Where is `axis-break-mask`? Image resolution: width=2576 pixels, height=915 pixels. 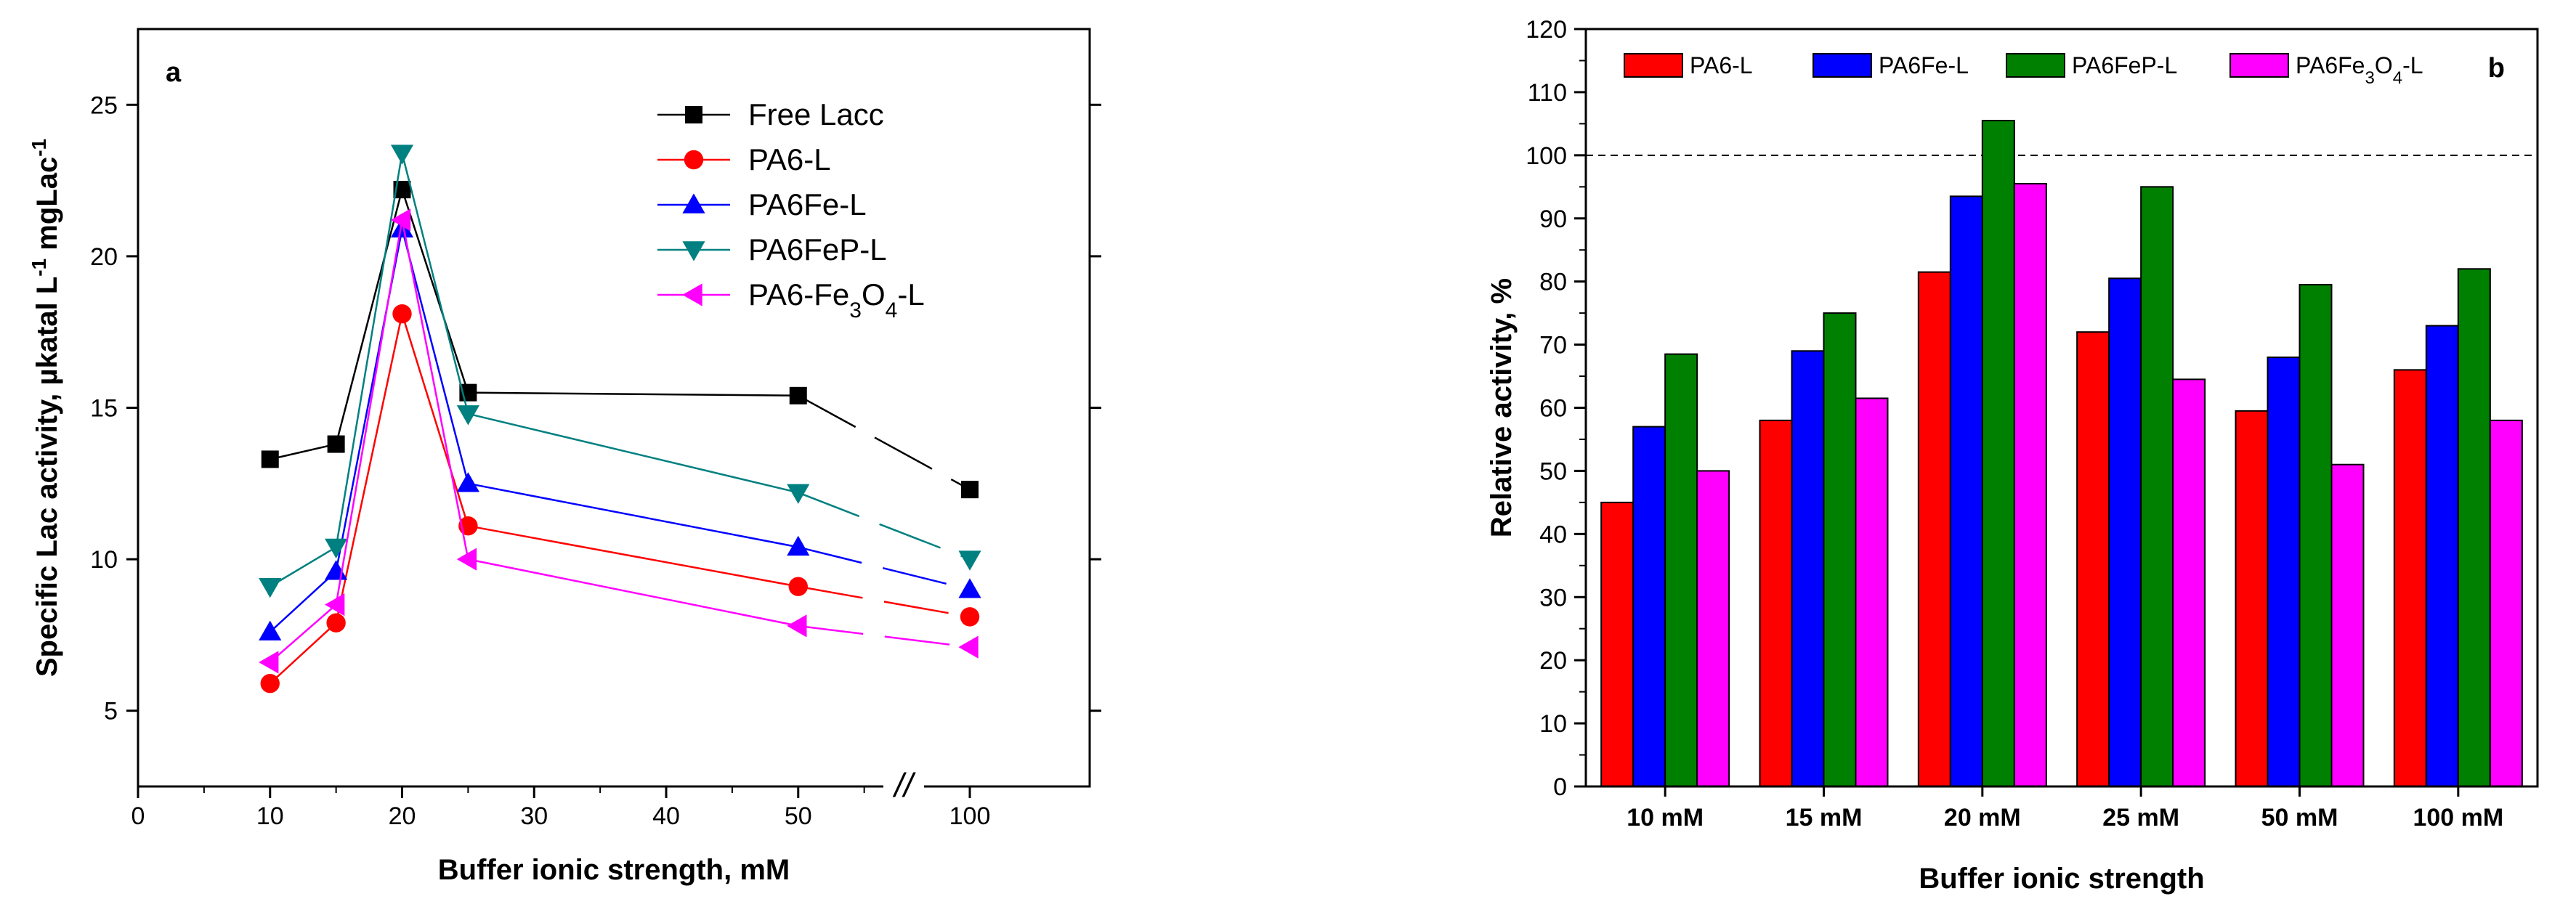
axis-break-mask is located at coordinates (903, 787).